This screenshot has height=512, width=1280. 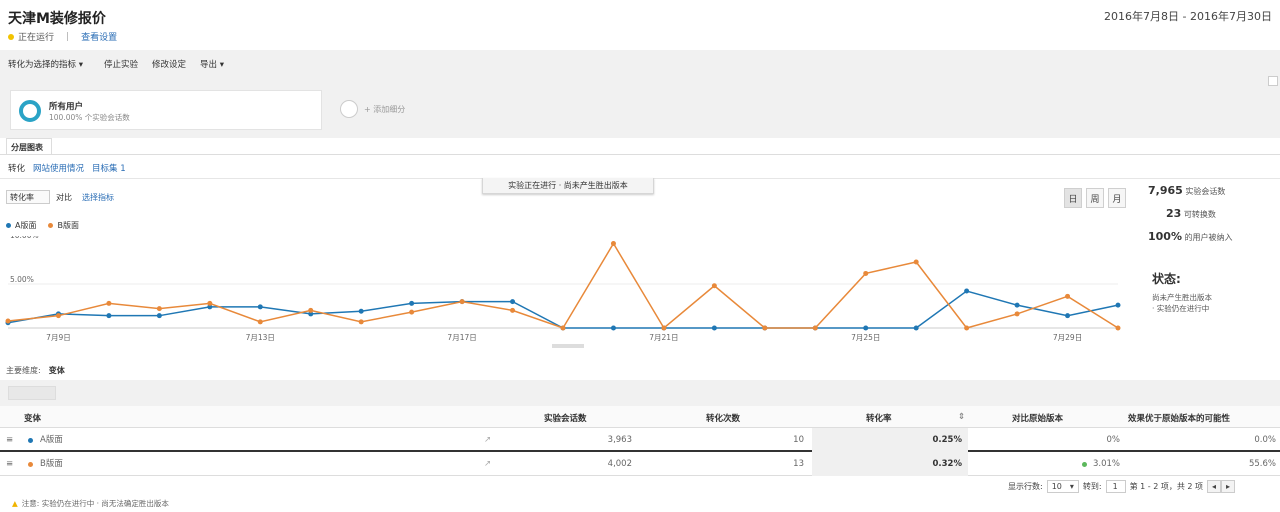 I want to click on row-b-conversions: 13, so click(x=798, y=464).